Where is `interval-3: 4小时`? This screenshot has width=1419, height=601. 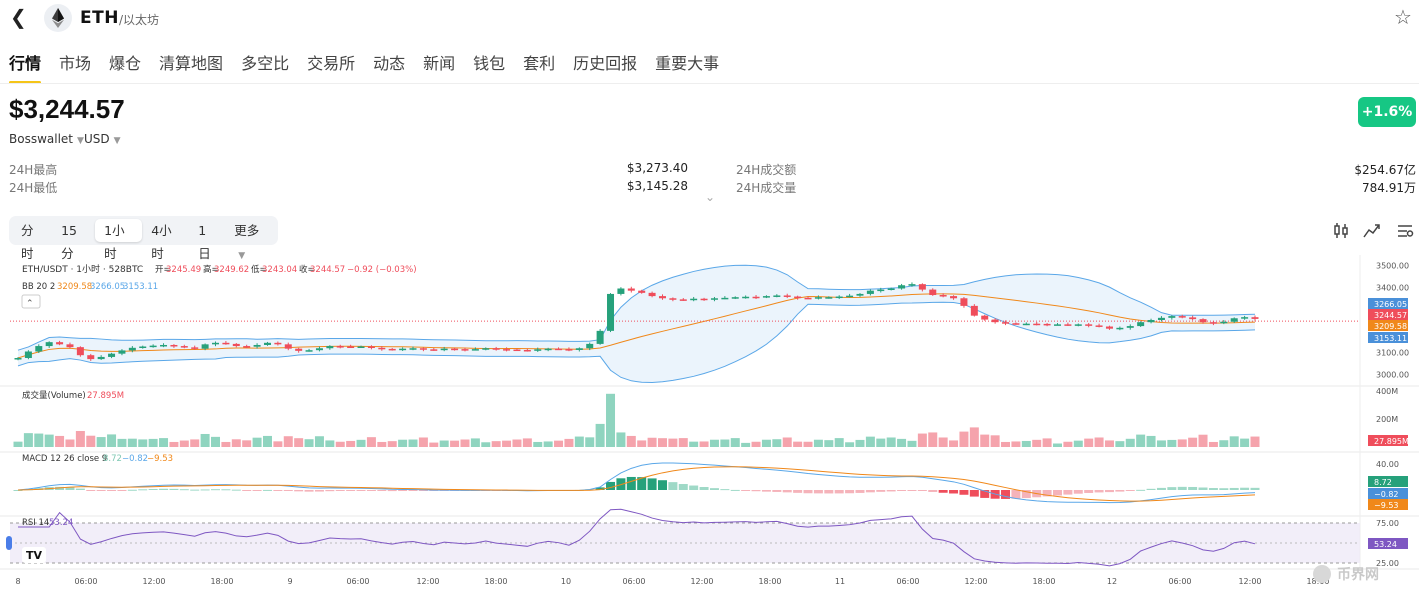 interval-3: 4小时 is located at coordinates (161, 242).